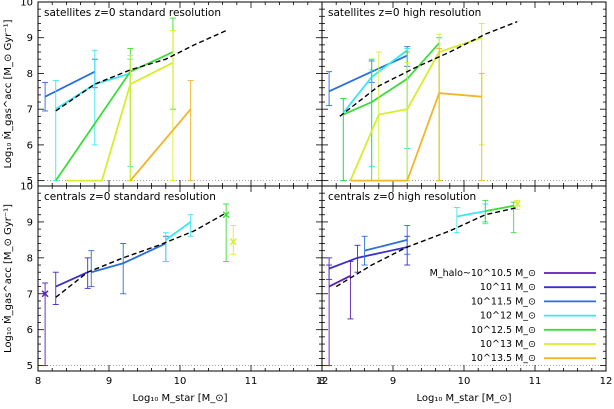  What do you see at coordinates (503, 301) in the screenshot?
I see `legend-label: 10^11.5 M_⊙` at bounding box center [503, 301].